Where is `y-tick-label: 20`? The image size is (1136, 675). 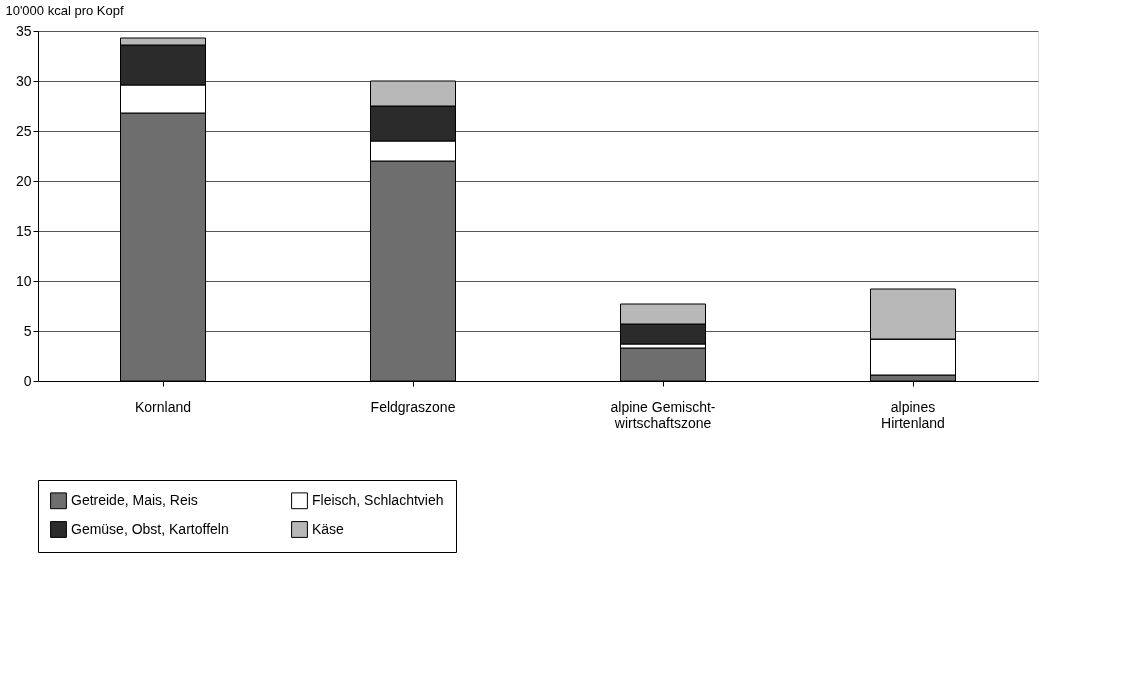
y-tick-label: 20 is located at coordinates (23, 180).